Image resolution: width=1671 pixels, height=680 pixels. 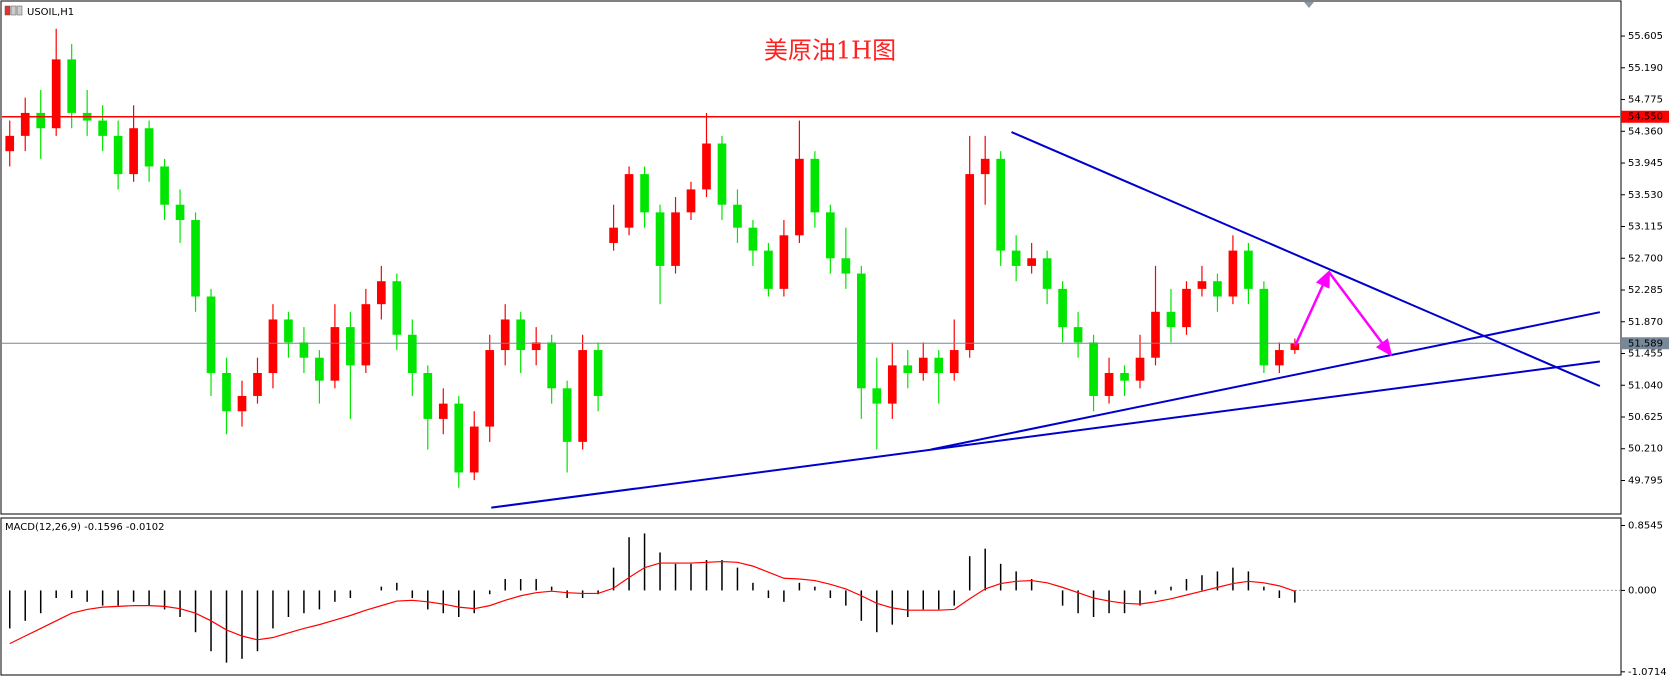 I want to click on y-tick-label: 49.795, so click(x=1645, y=480).